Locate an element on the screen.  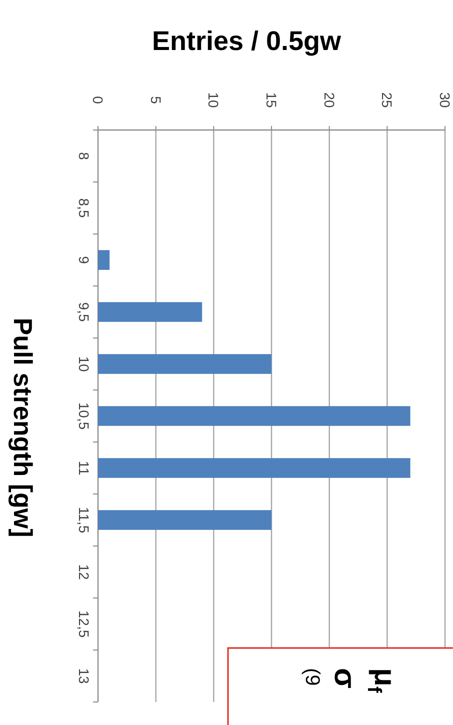
annotation: σ is located at coordinates (345, 678).